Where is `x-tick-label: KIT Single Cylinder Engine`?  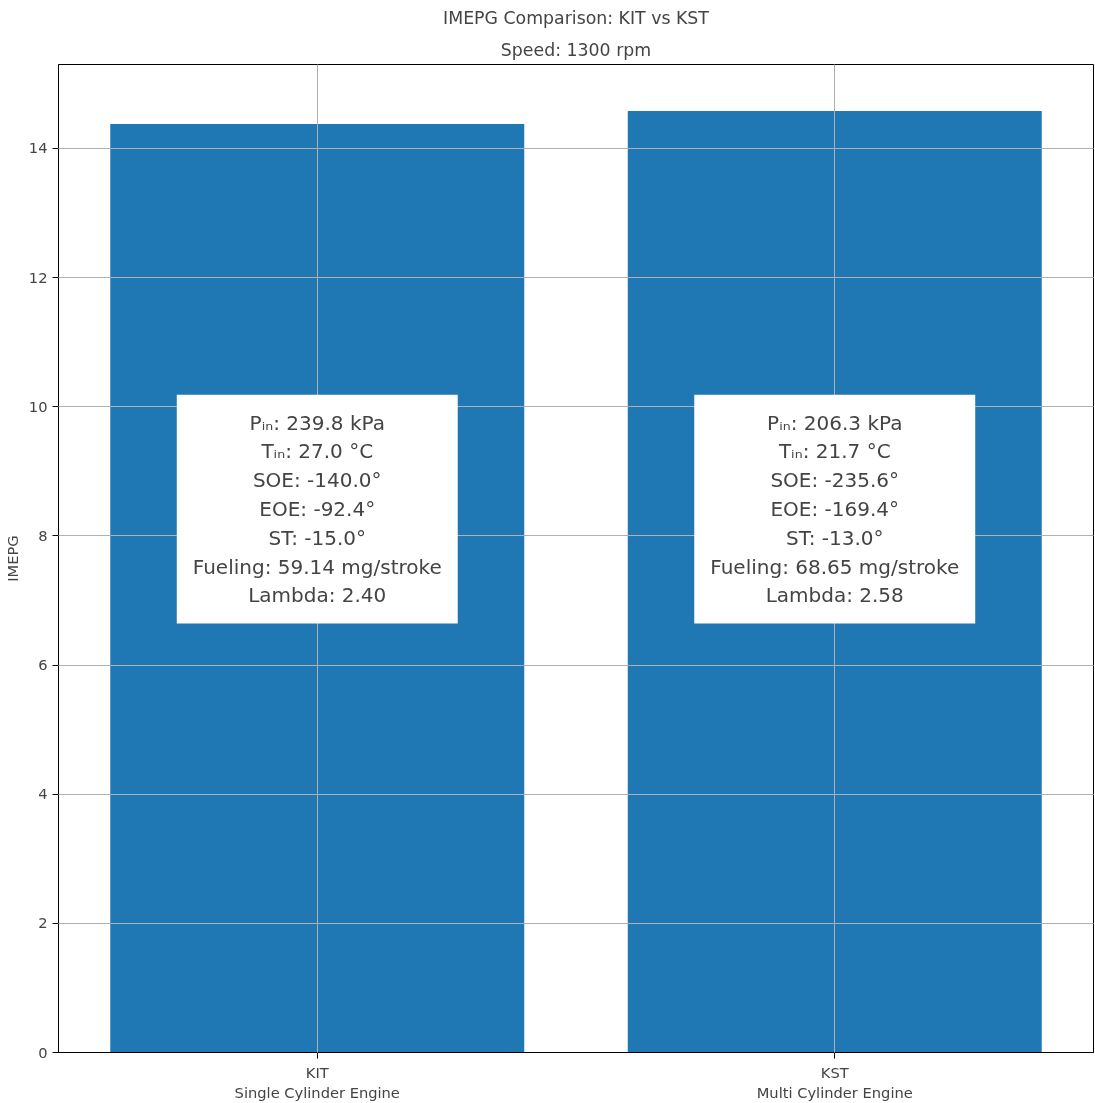
x-tick-label: KIT Single Cylinder Engine is located at coordinates (317, 1082).